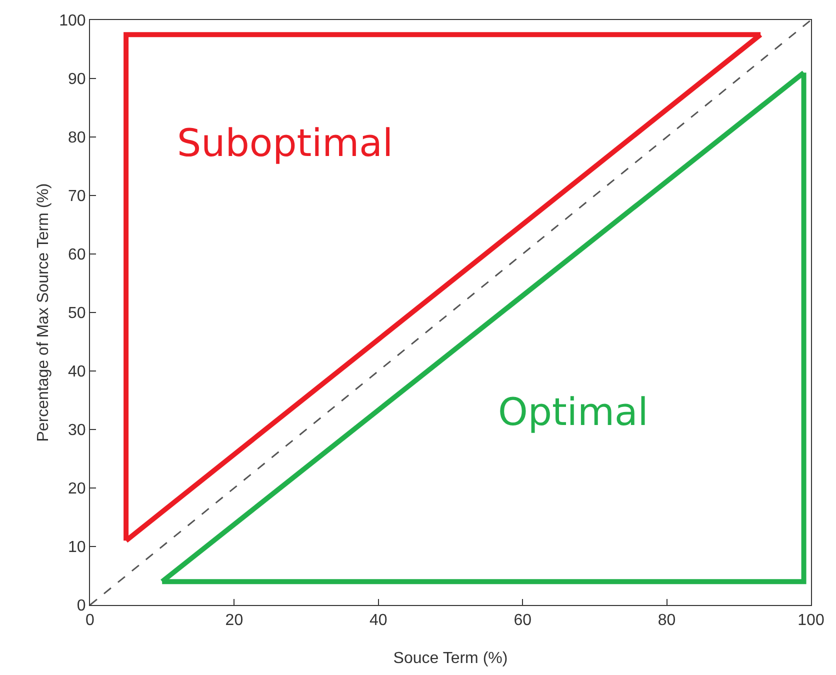 Image resolution: width=836 pixels, height=675 pixels. What do you see at coordinates (77, 79) in the screenshot?
I see `y-tick-label: 90` at bounding box center [77, 79].